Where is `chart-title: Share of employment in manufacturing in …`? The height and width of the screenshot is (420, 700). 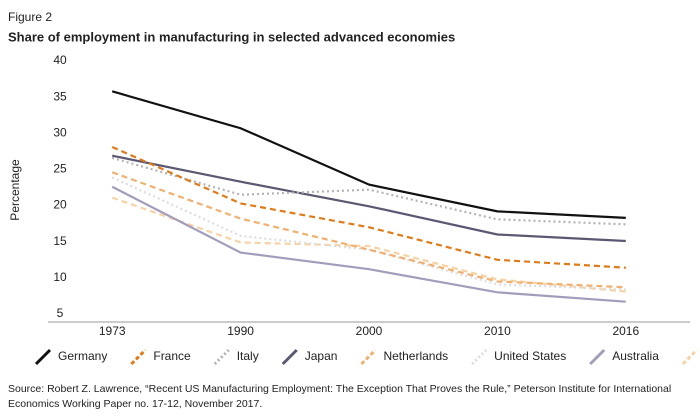
chart-title: Share of employment in manufacturing in … is located at coordinates (231, 36).